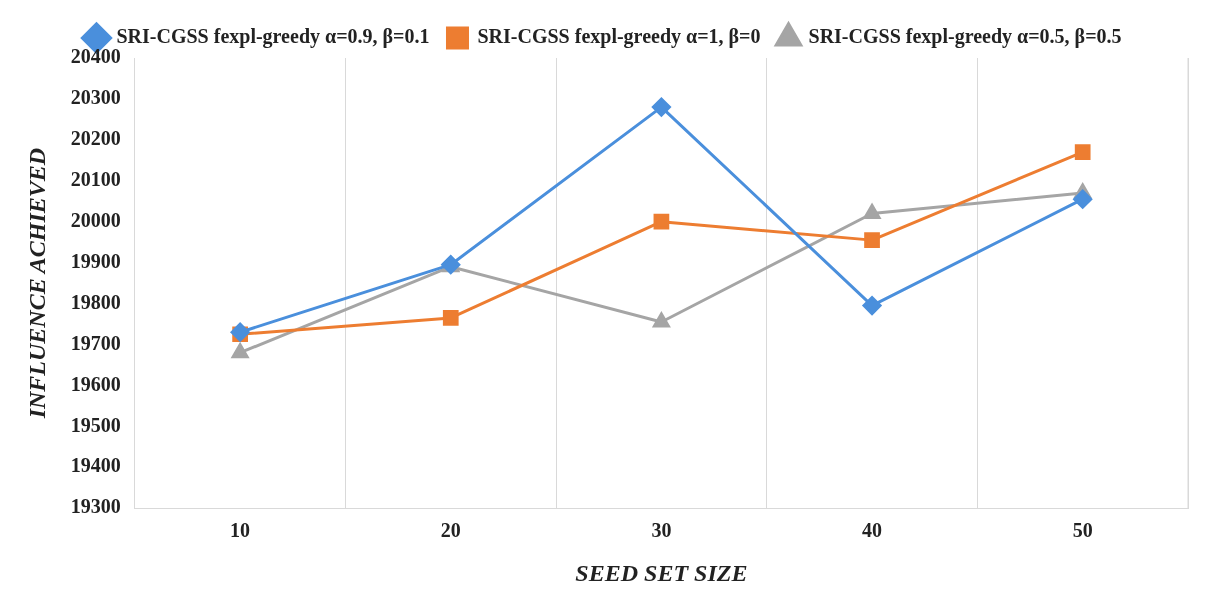 Image resolution: width=1213 pixels, height=608 pixels. I want to click on y-axis-title: INFLUENCE ACHIEVED, so click(36, 283).